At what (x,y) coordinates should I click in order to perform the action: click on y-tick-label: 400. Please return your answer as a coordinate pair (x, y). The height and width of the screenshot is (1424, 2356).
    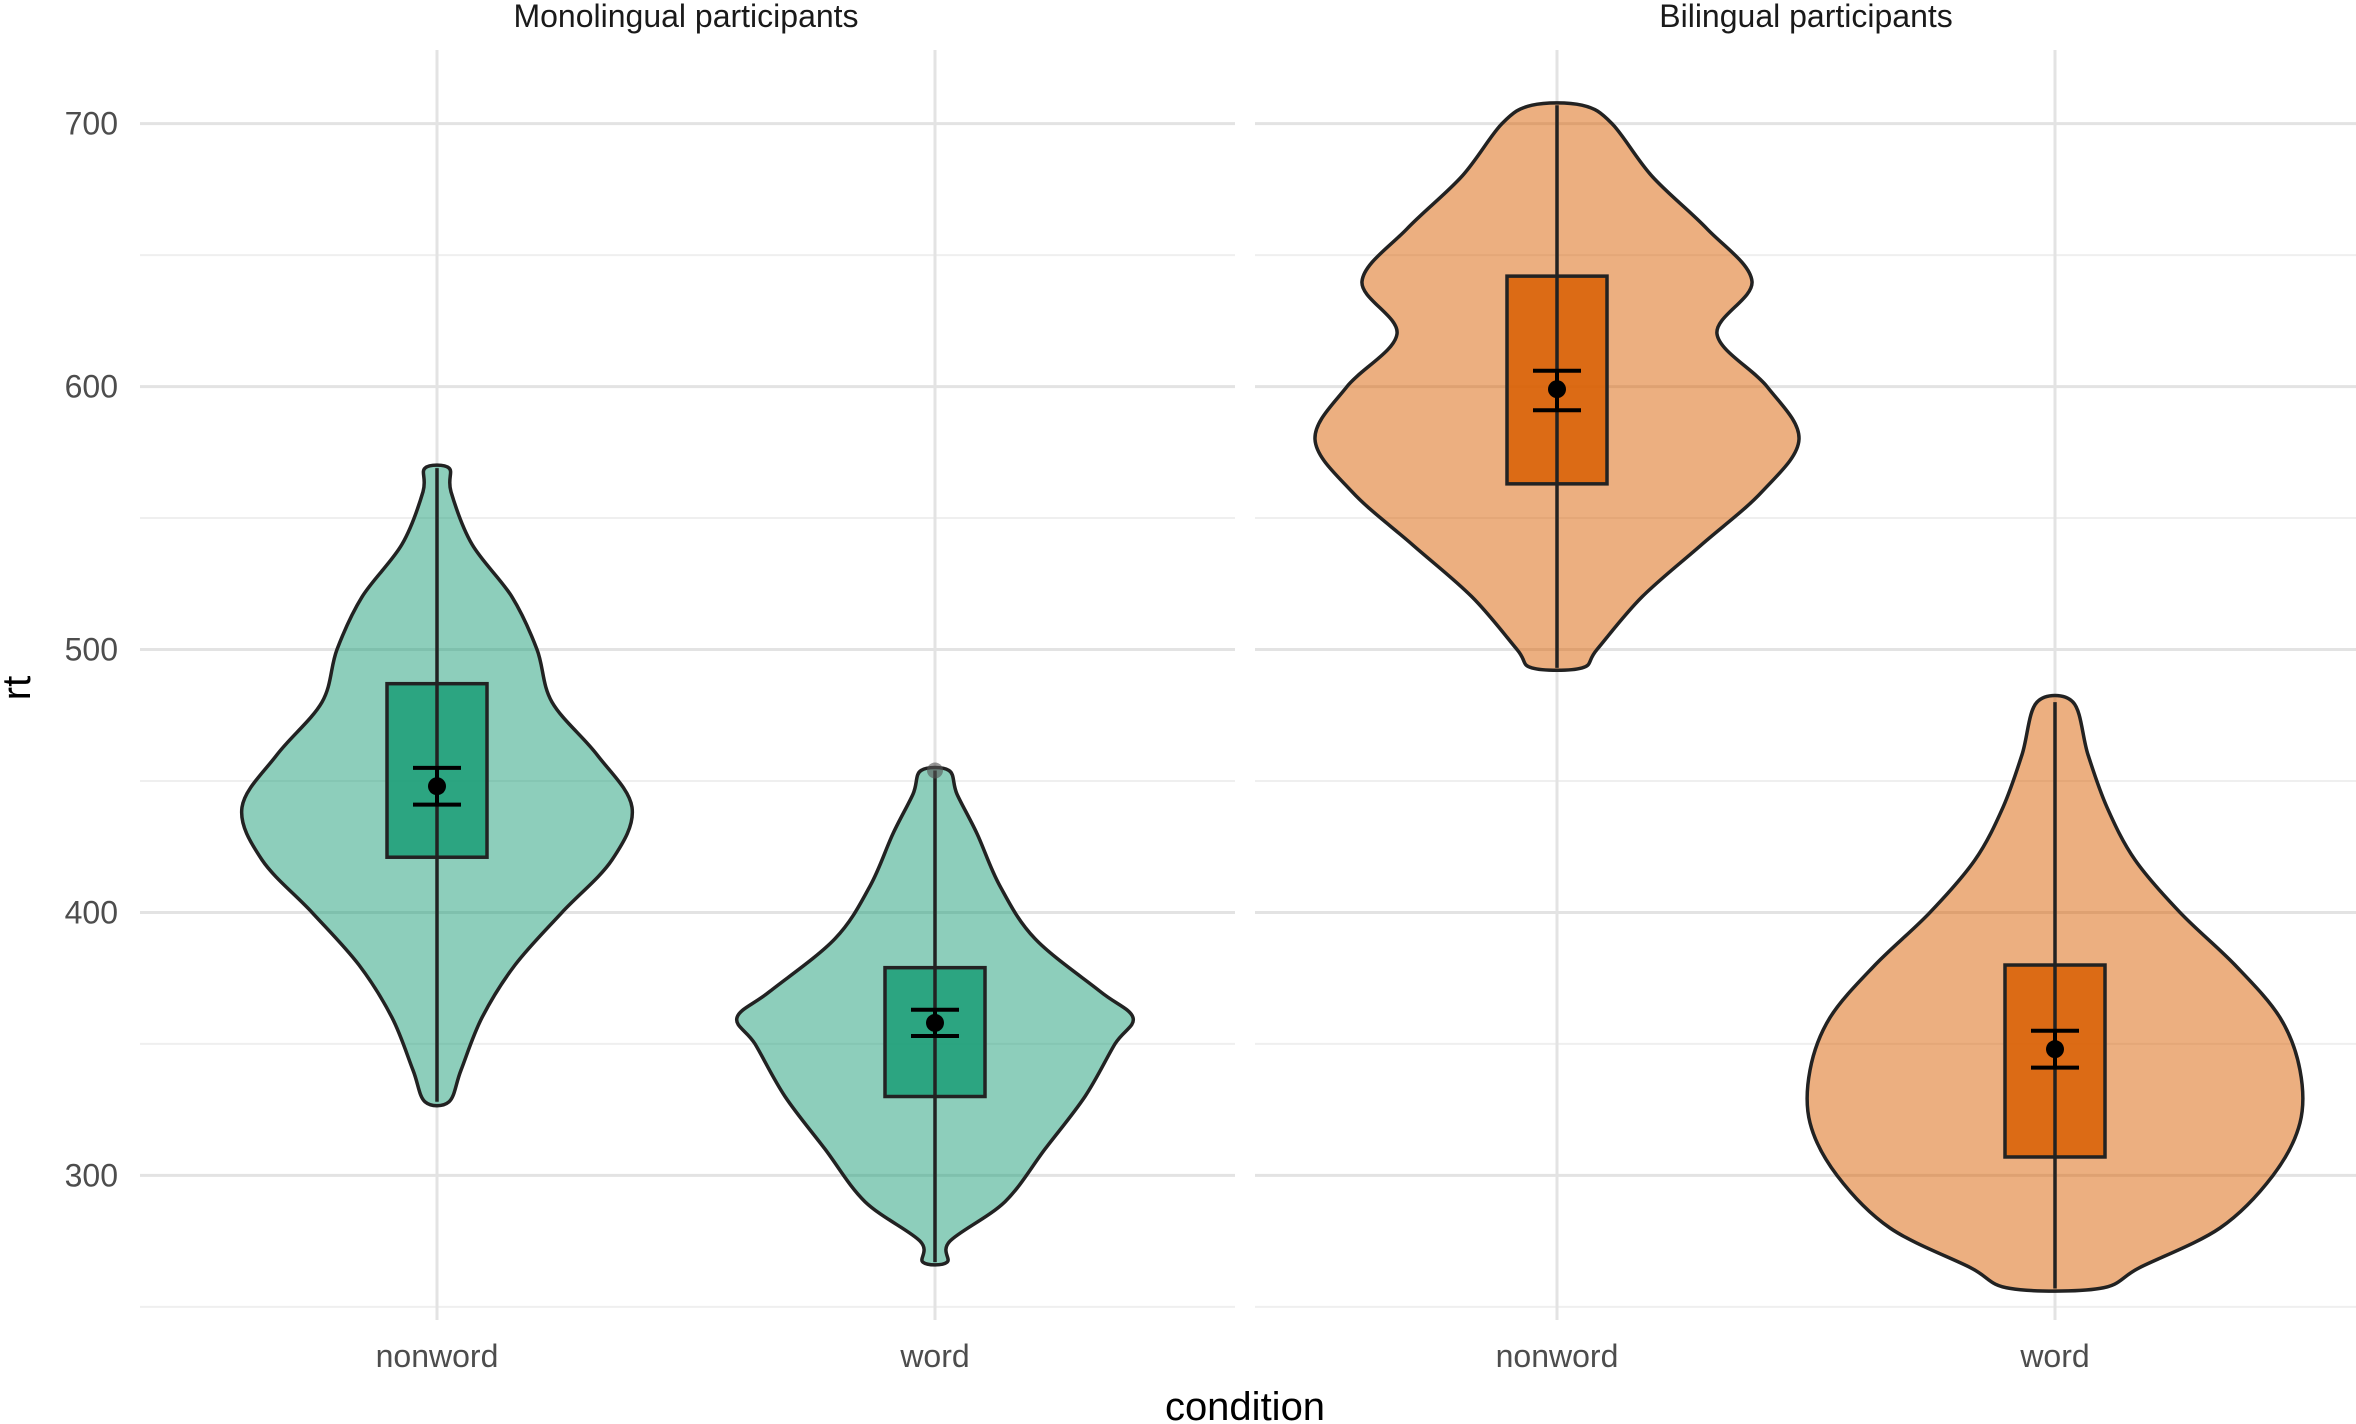
    Looking at the image, I should click on (91, 912).